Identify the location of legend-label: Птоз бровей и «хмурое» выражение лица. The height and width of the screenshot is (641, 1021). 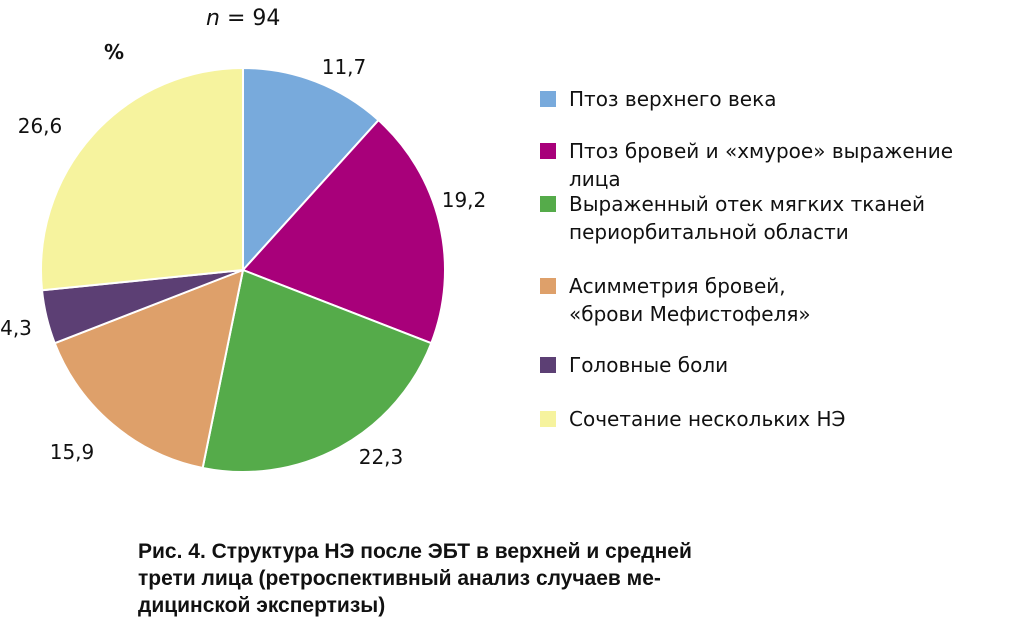
(761, 165).